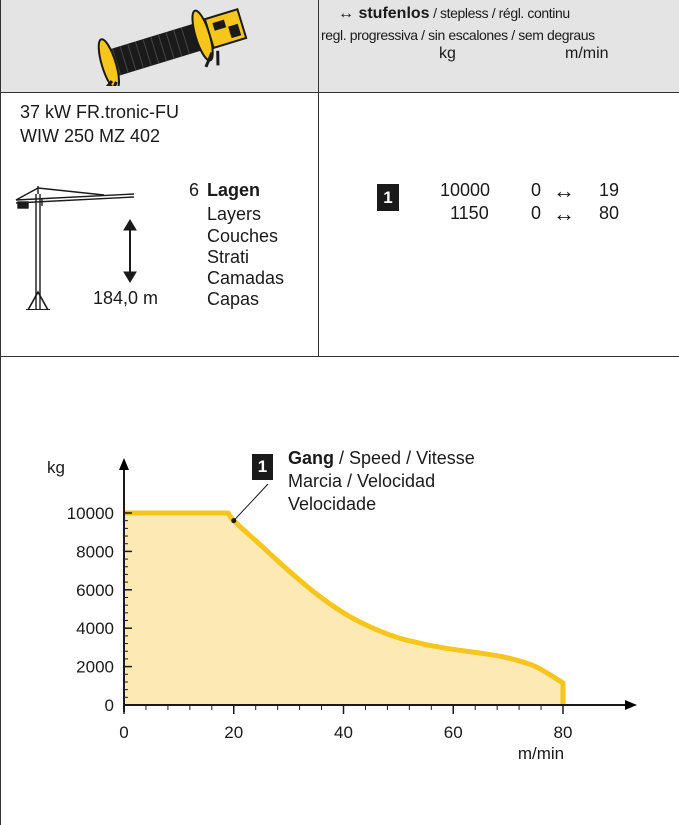  I want to click on tower-crane-icon, so click(76, 248).